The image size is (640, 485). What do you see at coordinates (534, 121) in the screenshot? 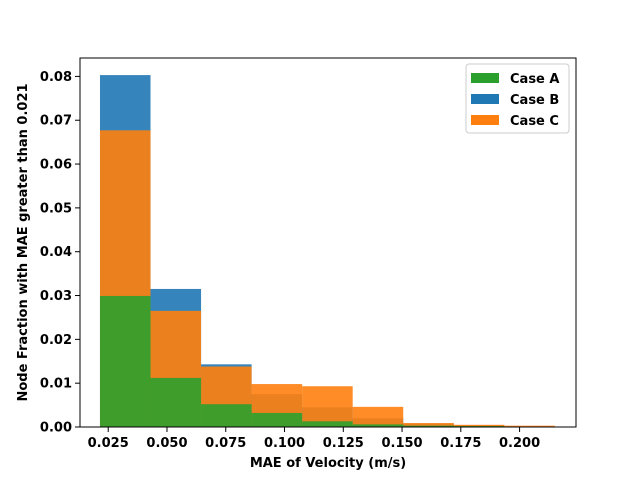
I see `legend-label-case-c: Case C` at bounding box center [534, 121].